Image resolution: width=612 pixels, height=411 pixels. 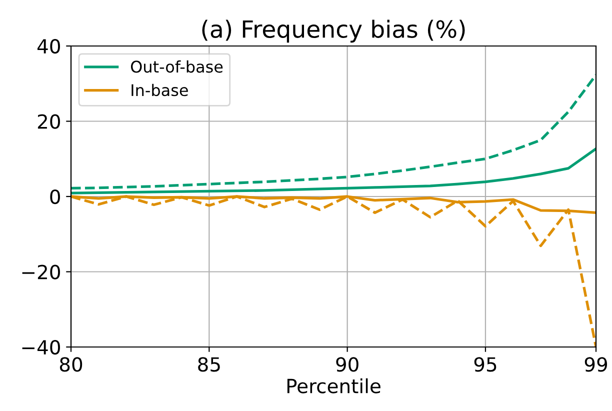 What do you see at coordinates (209, 364) in the screenshot?
I see `x-tick-label: 85` at bounding box center [209, 364].